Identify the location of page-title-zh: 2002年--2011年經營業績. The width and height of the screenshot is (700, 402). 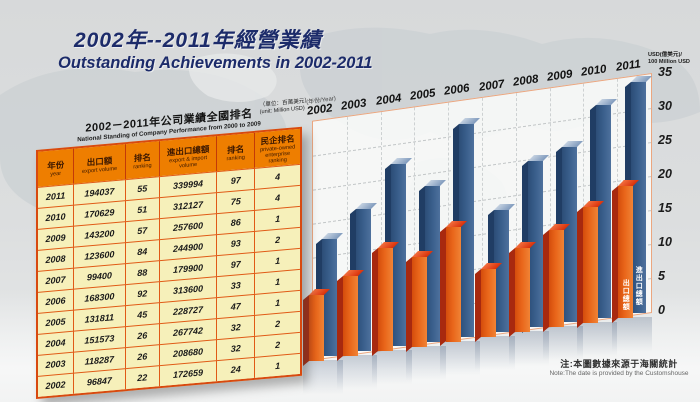
(198, 40).